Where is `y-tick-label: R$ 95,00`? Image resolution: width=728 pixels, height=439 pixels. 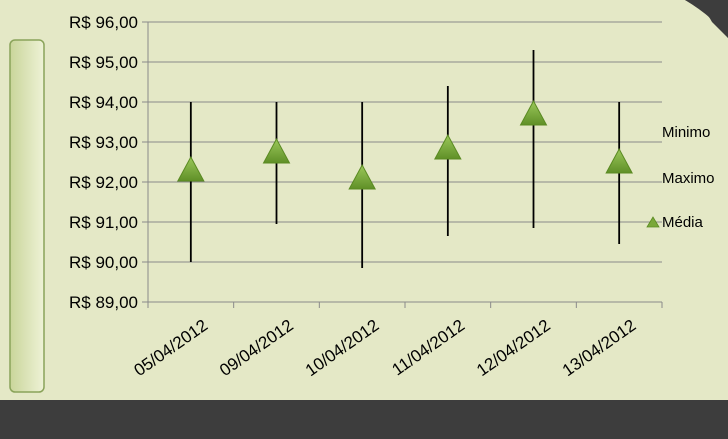 y-tick-label: R$ 95,00 is located at coordinates (103, 62).